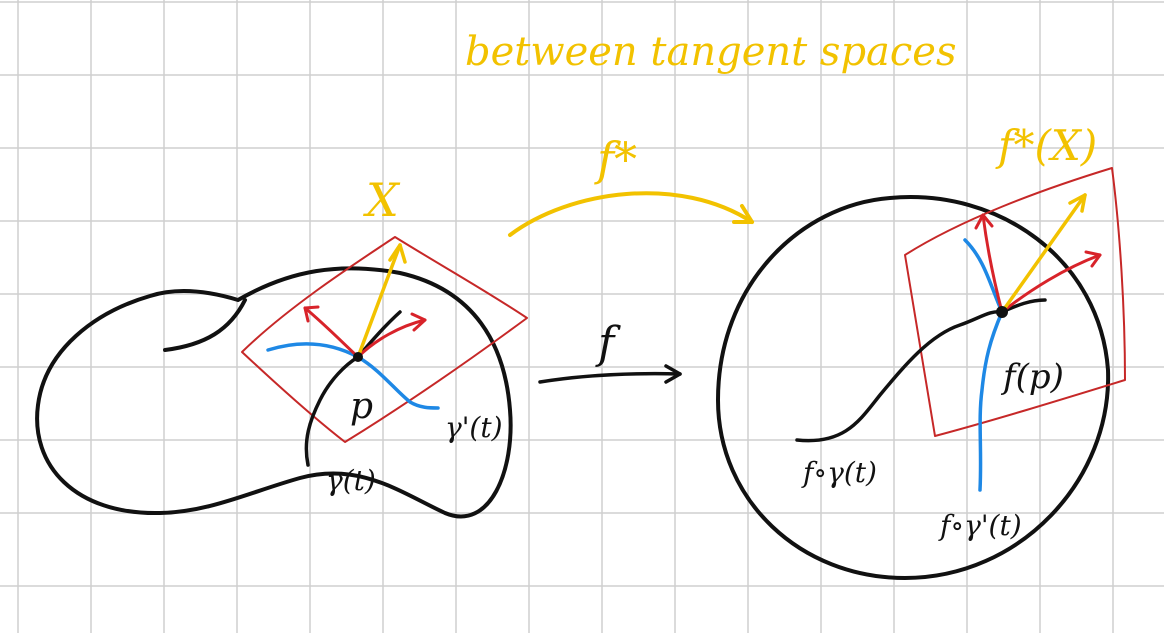 The width and height of the screenshot is (1164, 633). What do you see at coordinates (610, 374) in the screenshot?
I see `f-map-arrow` at bounding box center [610, 374].